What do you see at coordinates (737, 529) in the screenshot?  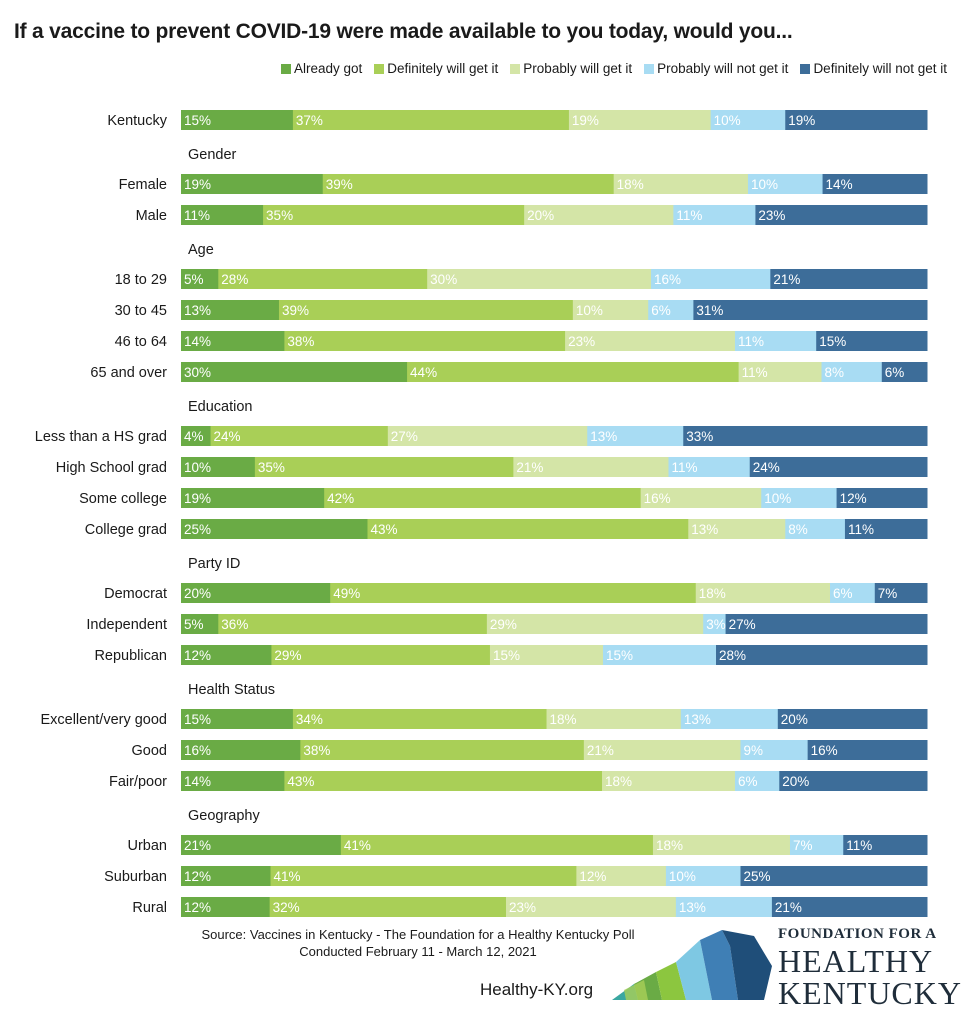 I see `bar-college-grad-probably-will-get-it` at bounding box center [737, 529].